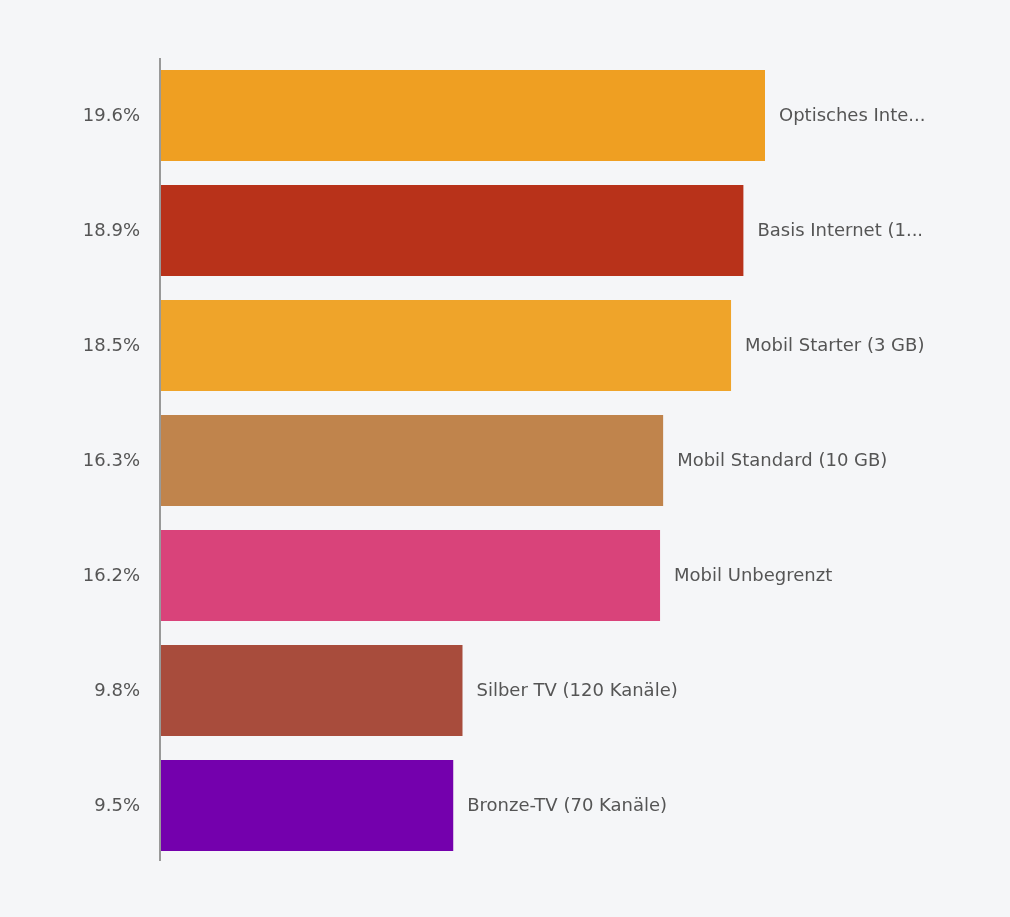 This screenshot has height=917, width=1010. Describe the element at coordinates (111, 344) in the screenshot. I see `data-label: 18.5%` at that location.